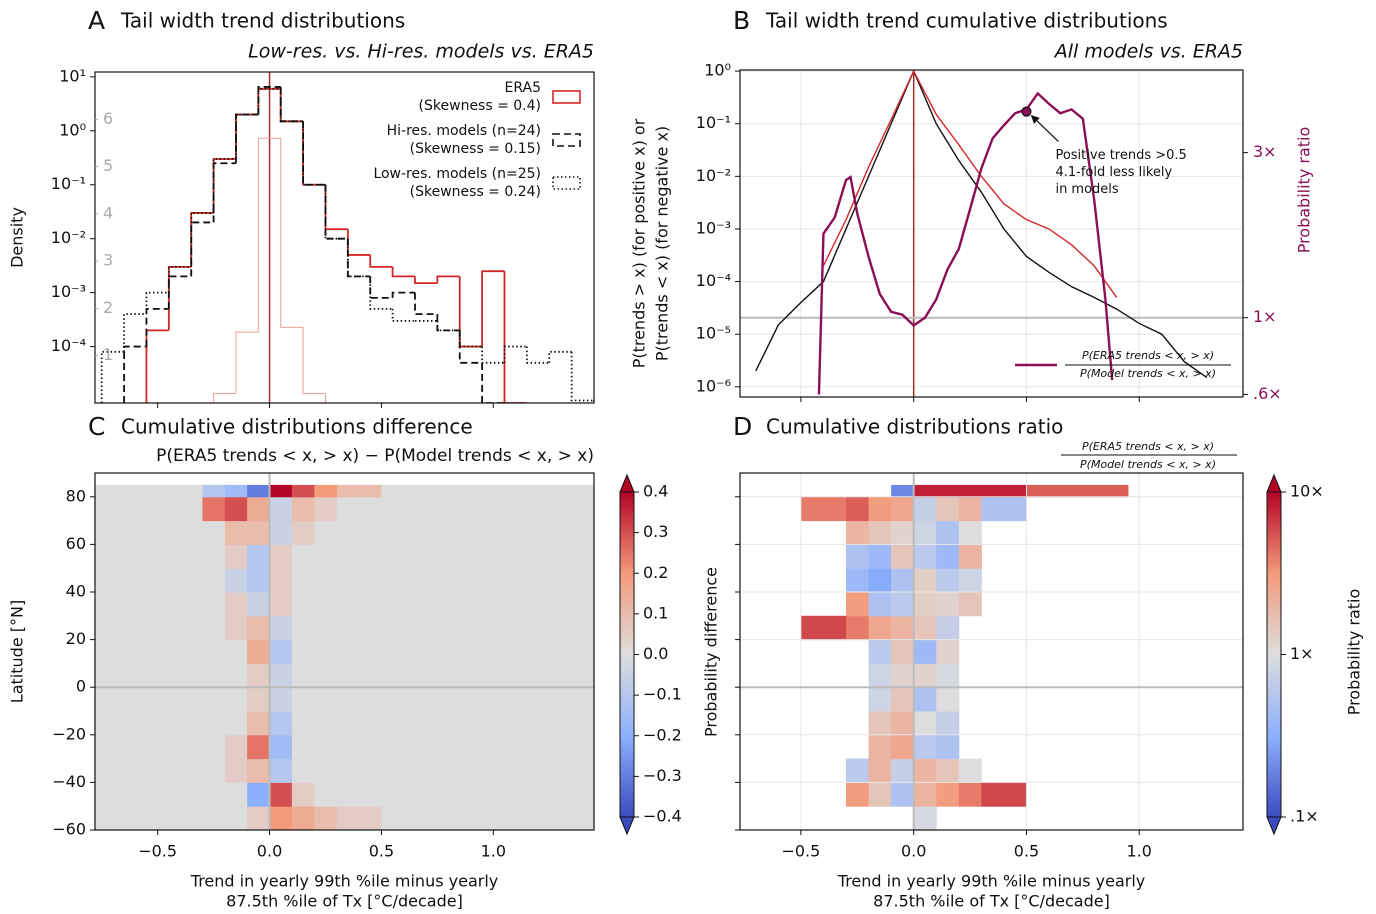  I want to click on y-tick-label: 10⁻¹, so click(68, 183).